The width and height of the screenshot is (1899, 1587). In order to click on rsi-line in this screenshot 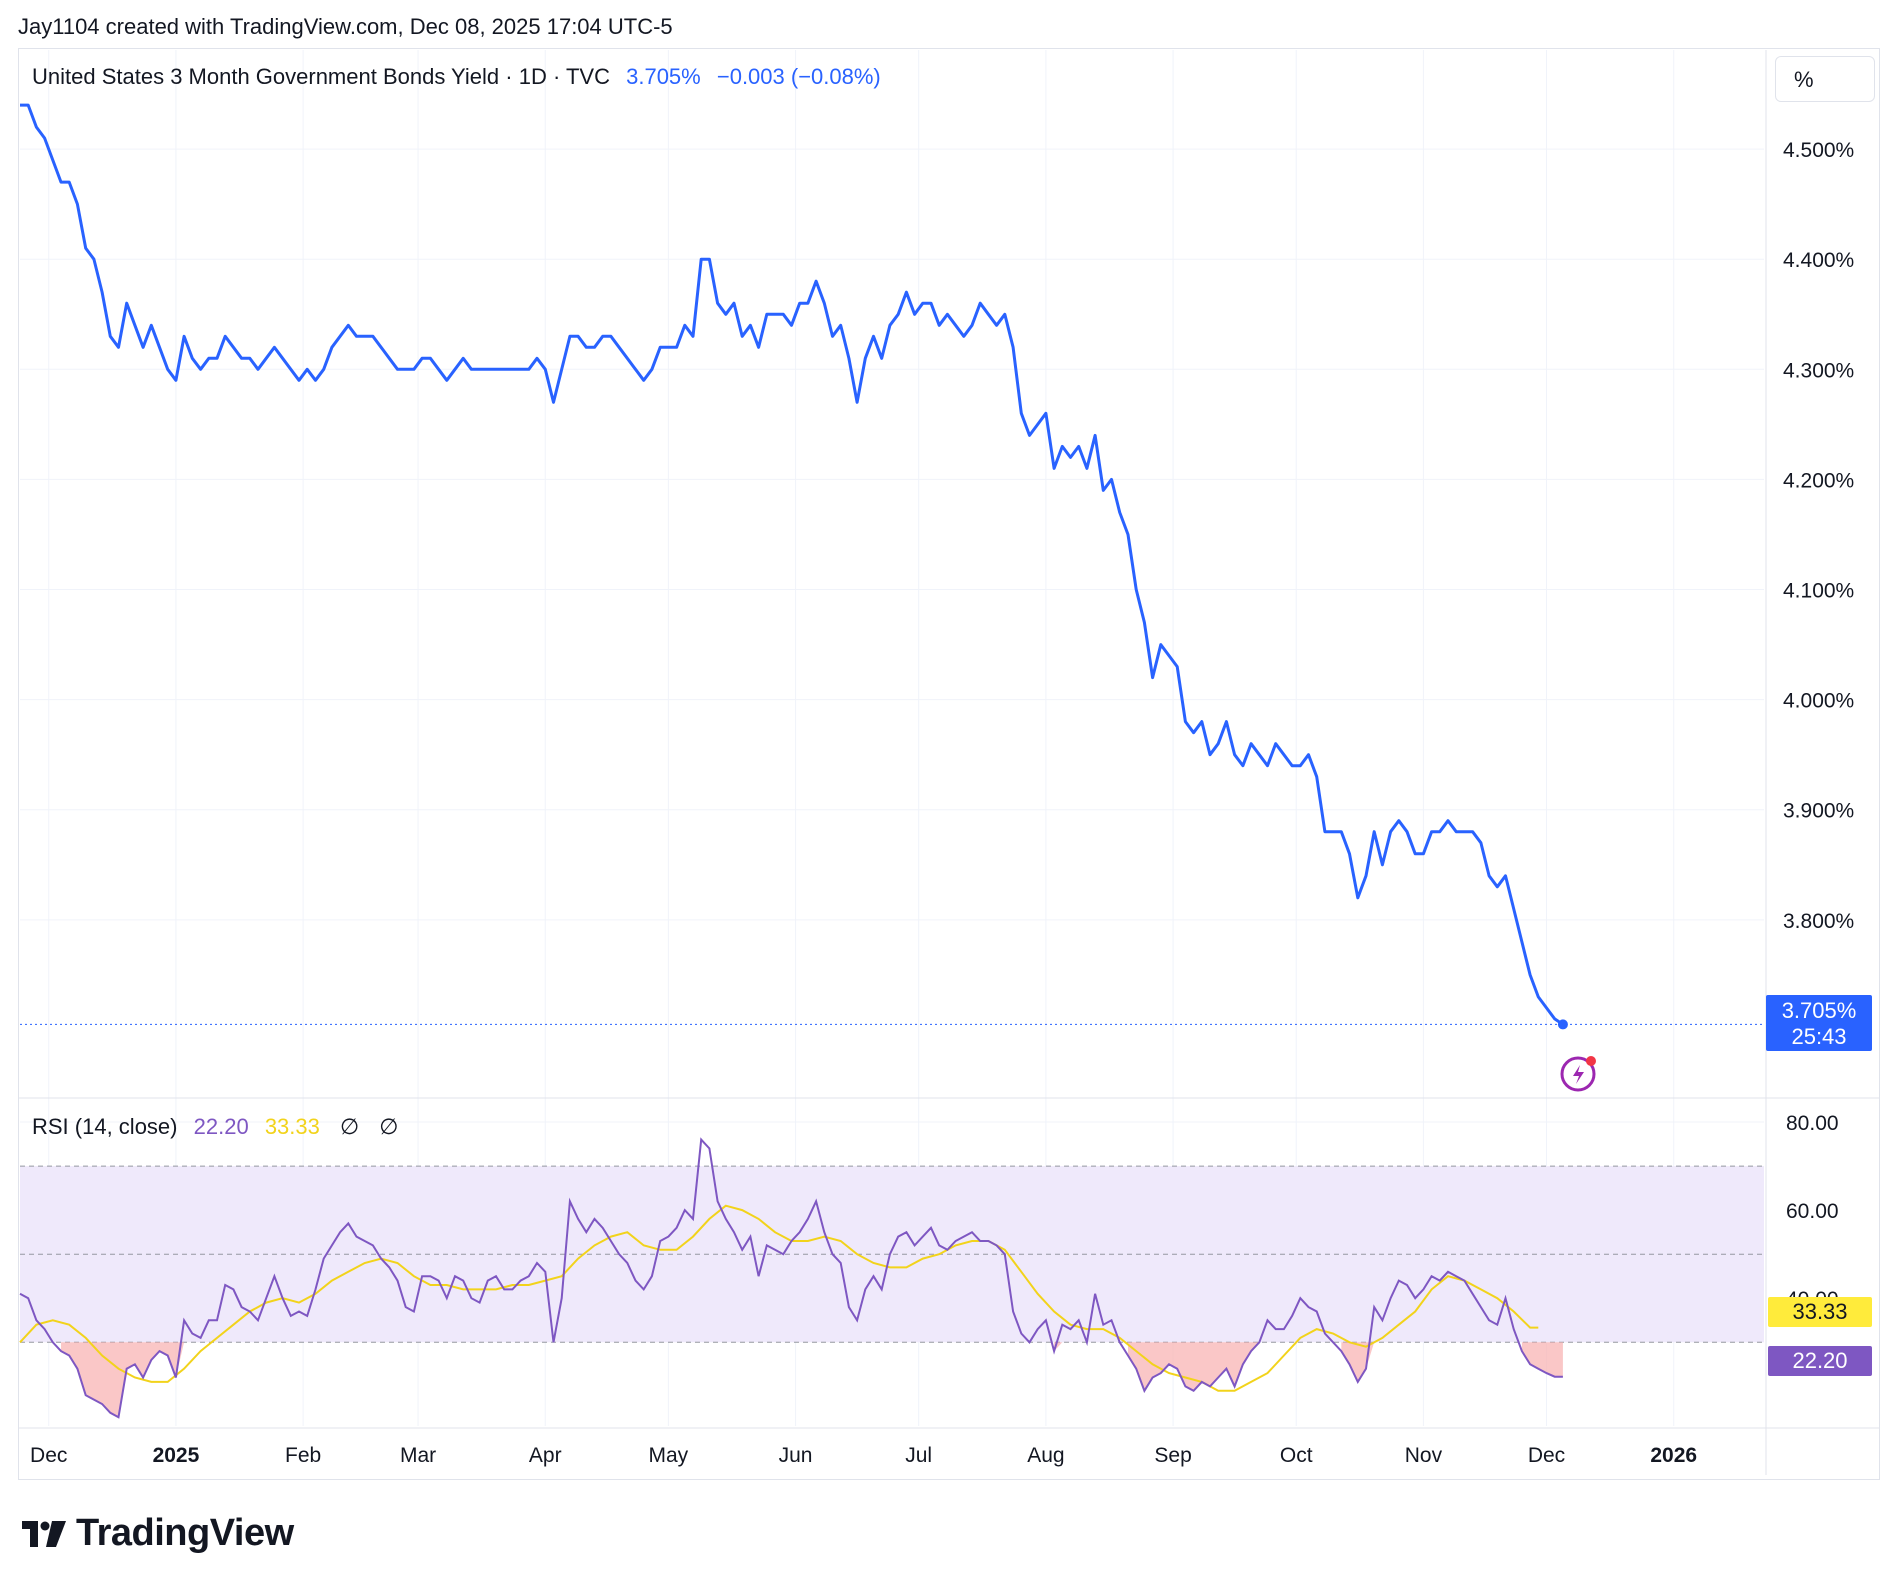, I will do `click(791, 1278)`.